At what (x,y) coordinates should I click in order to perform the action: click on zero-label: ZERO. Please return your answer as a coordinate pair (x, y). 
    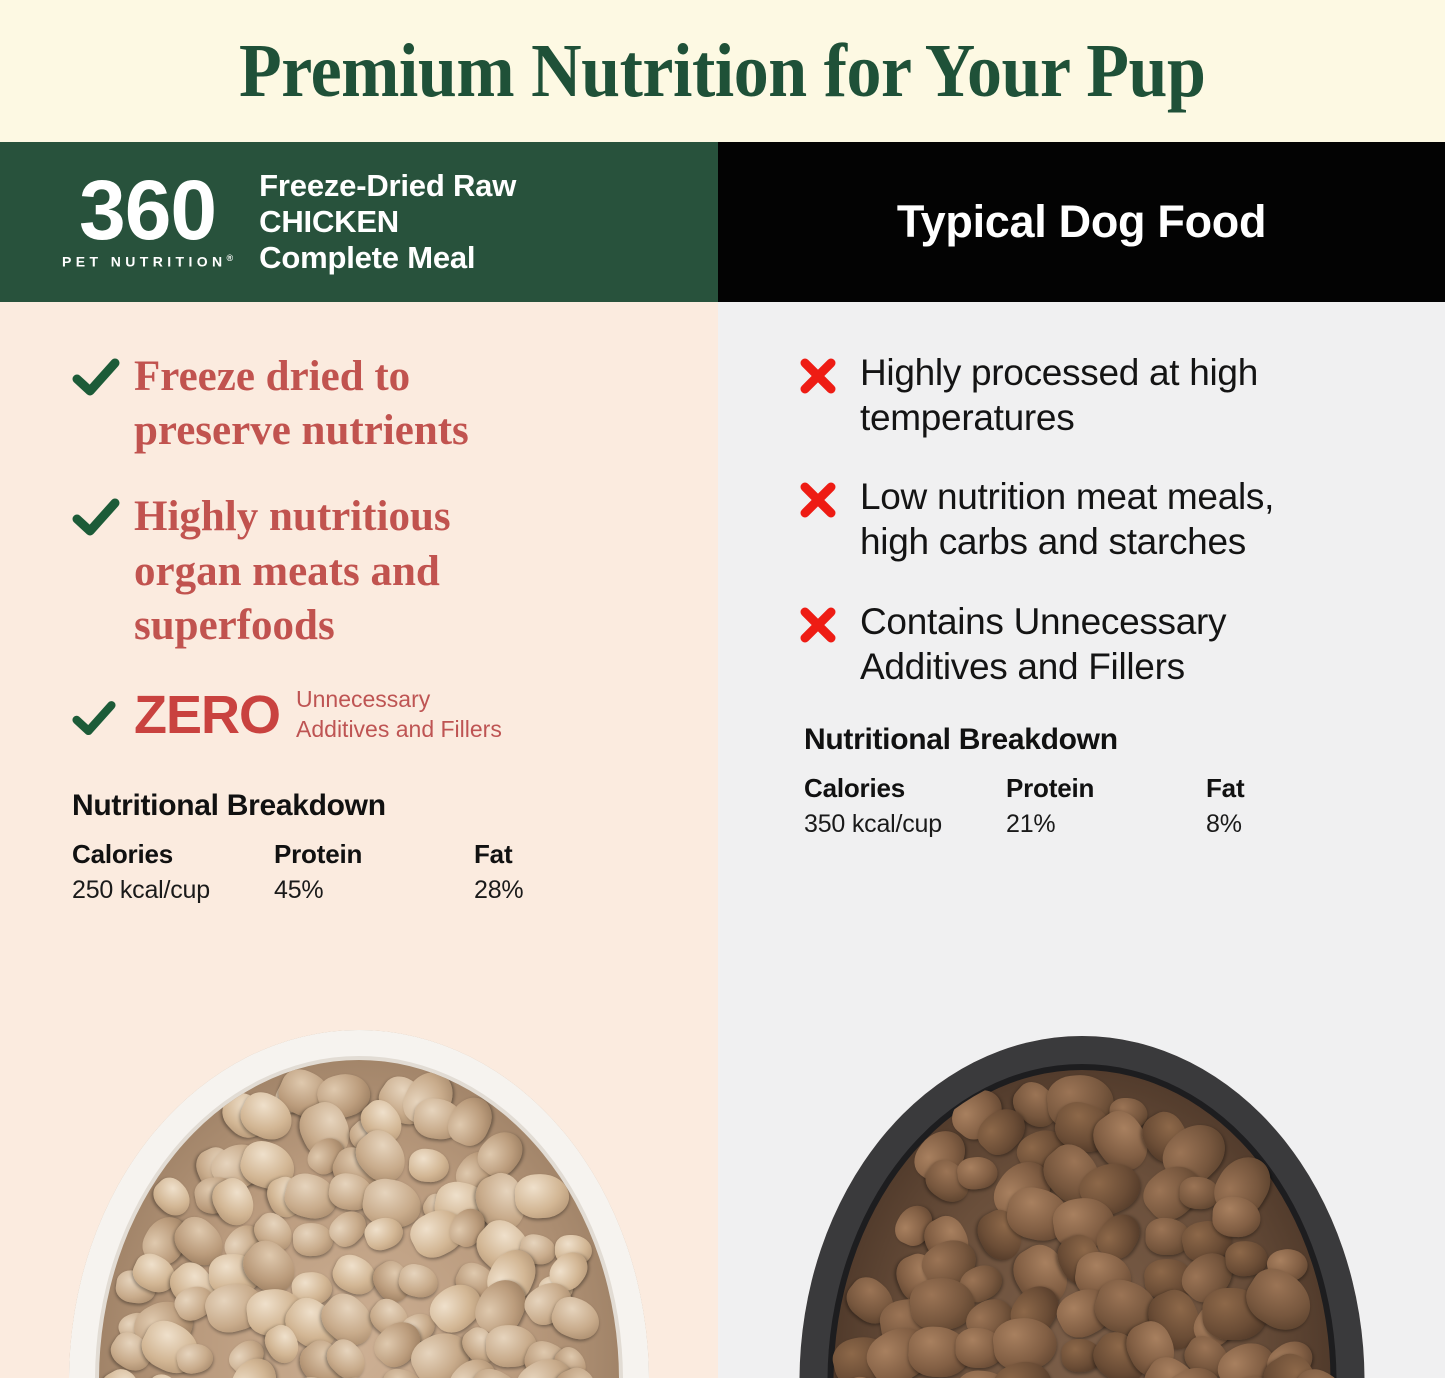
    Looking at the image, I should click on (207, 714).